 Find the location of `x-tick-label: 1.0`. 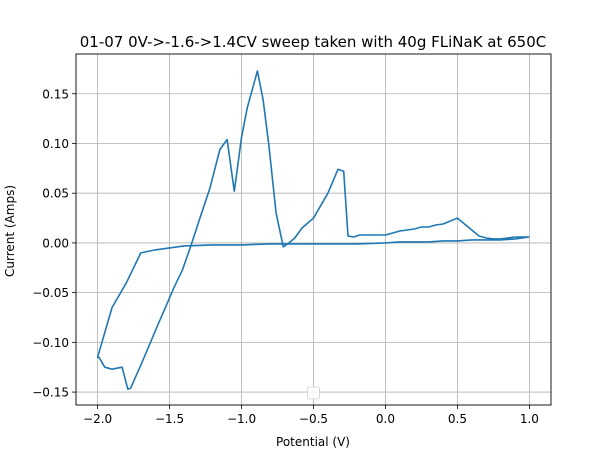

x-tick-label: 1.0 is located at coordinates (529, 419).